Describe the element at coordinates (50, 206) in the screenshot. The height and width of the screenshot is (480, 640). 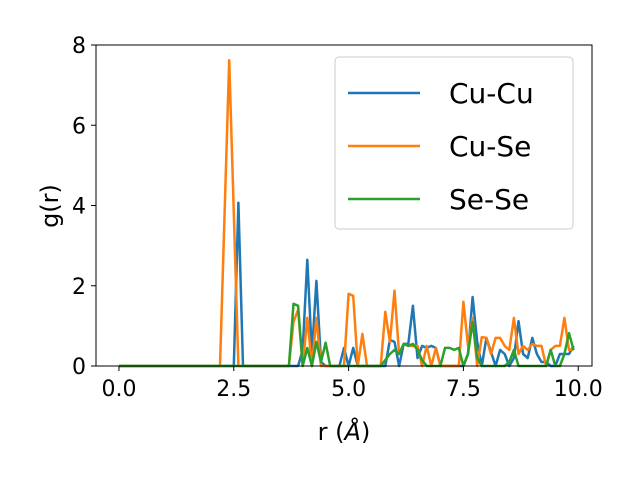
I see `y-axis-label: g(r)` at that location.